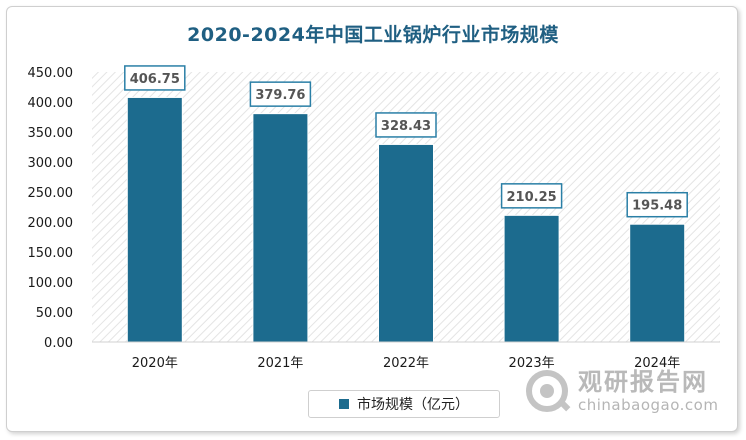 The width and height of the screenshot is (746, 440). Describe the element at coordinates (548, 391) in the screenshot. I see `watermark-logo-icon` at that location.